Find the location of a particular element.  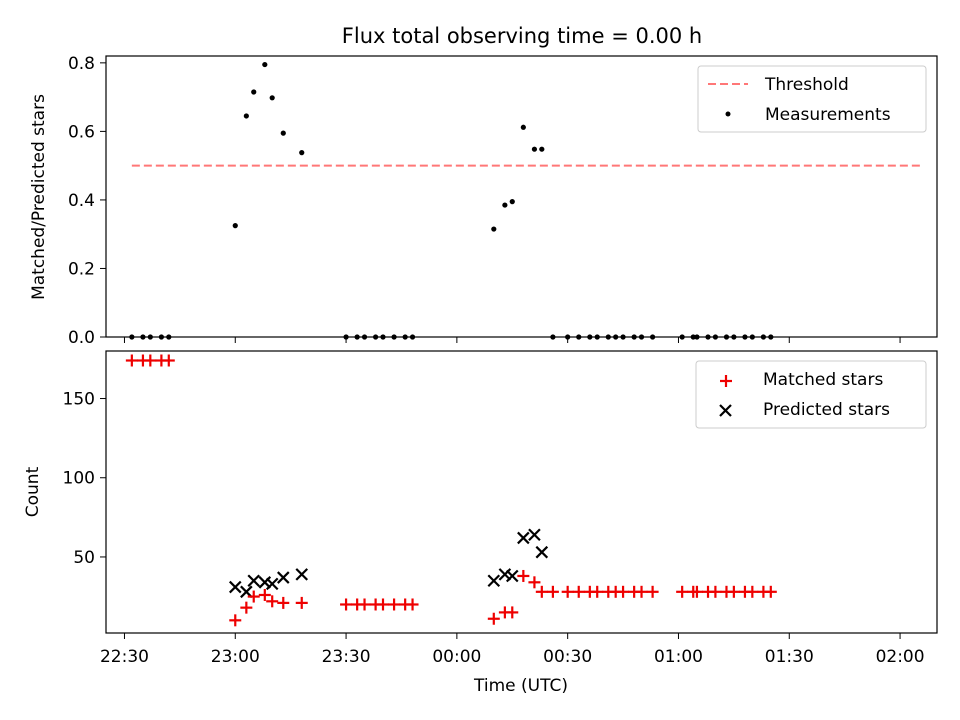

legend-predicted-swatch is located at coordinates (725, 410).